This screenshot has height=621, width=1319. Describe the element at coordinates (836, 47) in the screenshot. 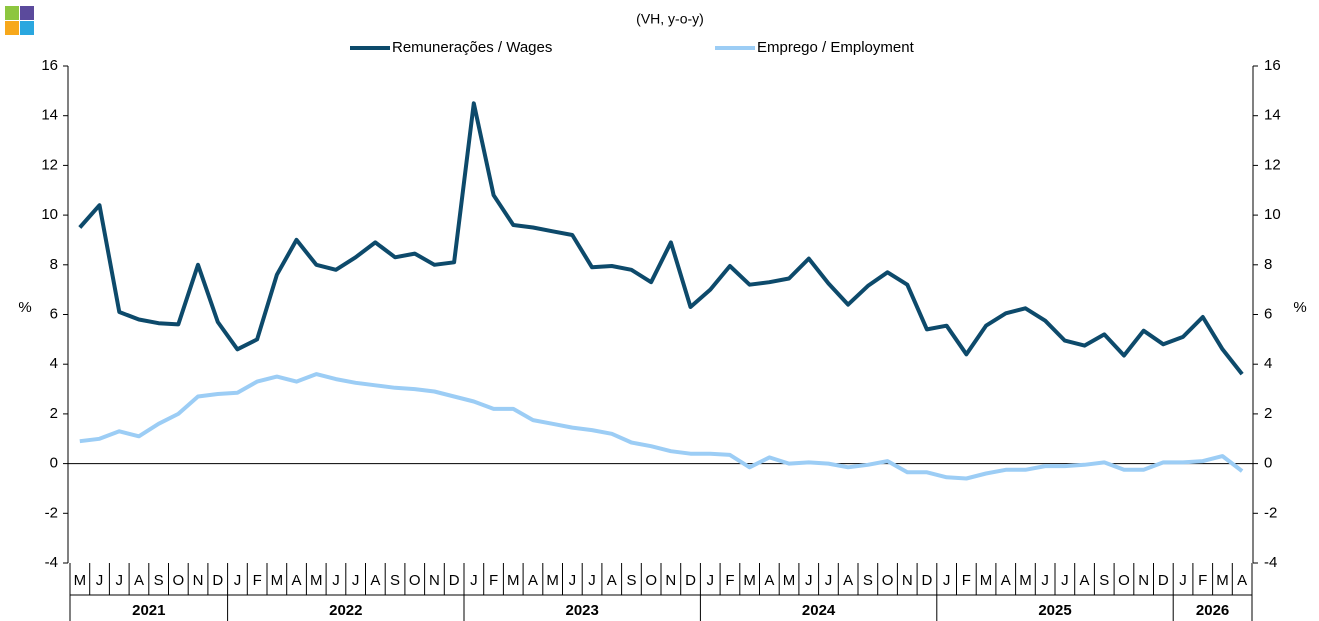

I see `legend-label: Emprego / Employment` at that location.